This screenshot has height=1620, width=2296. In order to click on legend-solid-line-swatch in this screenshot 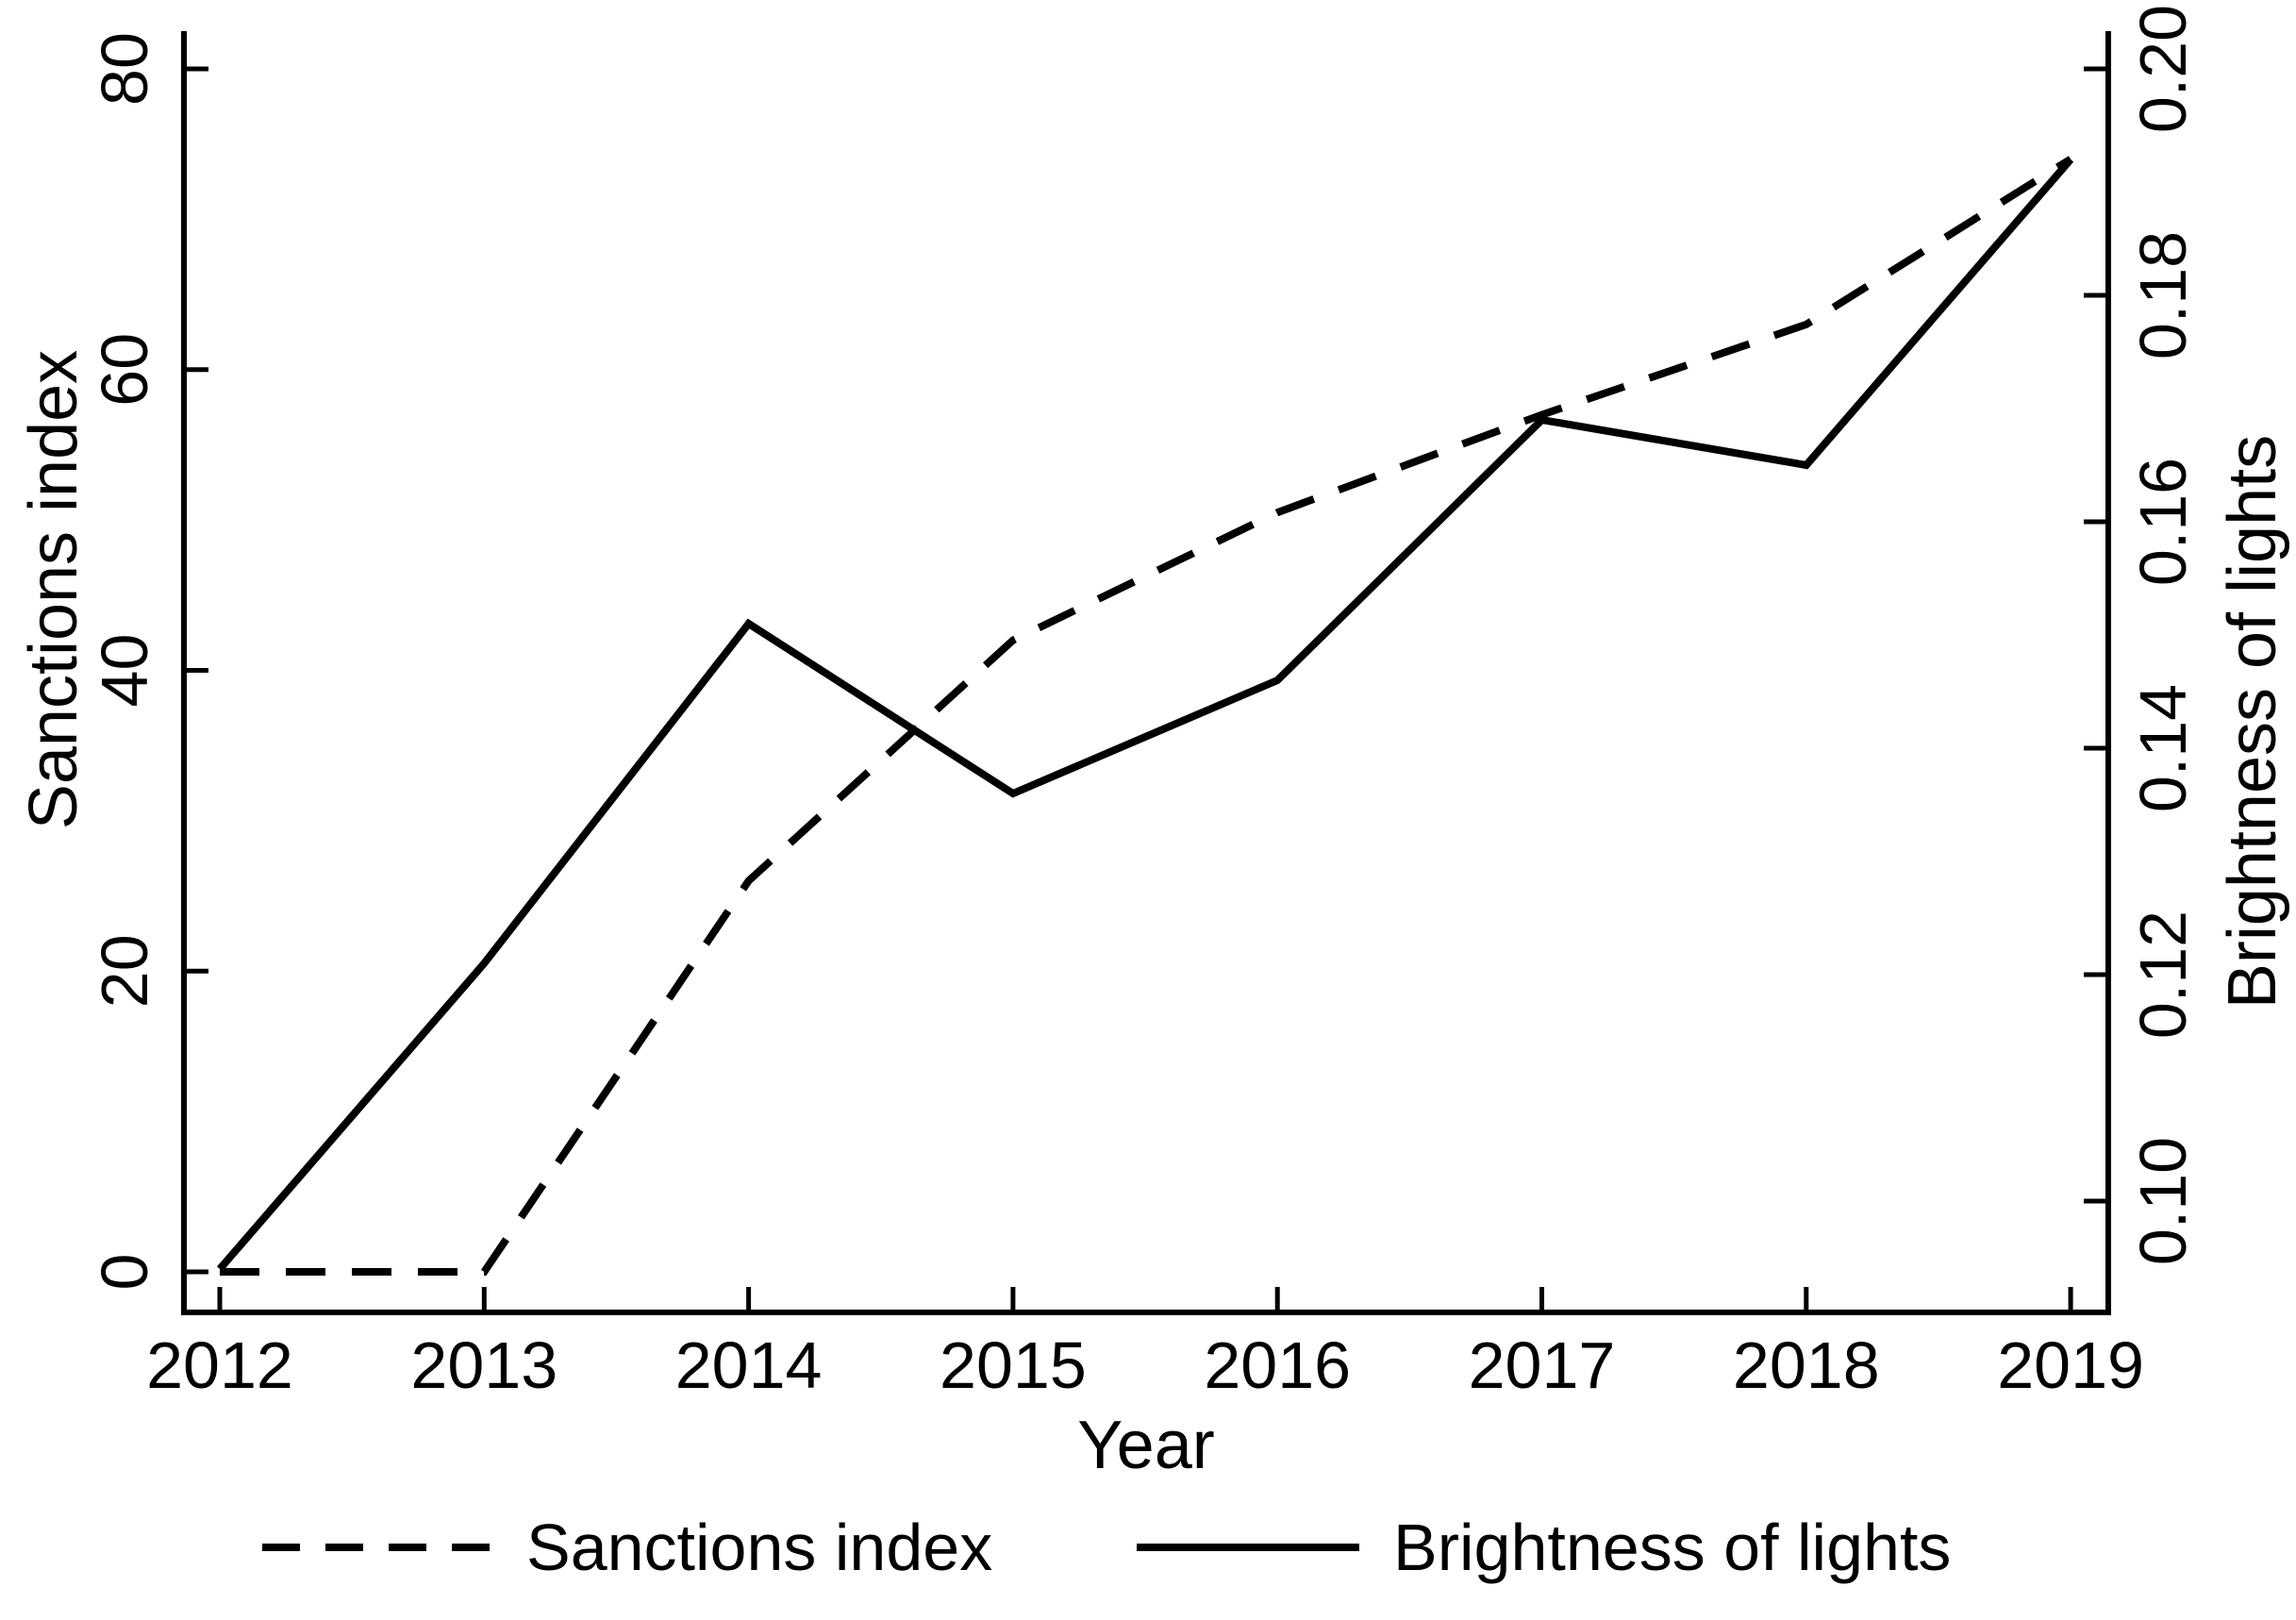, I will do `click(1248, 1547)`.